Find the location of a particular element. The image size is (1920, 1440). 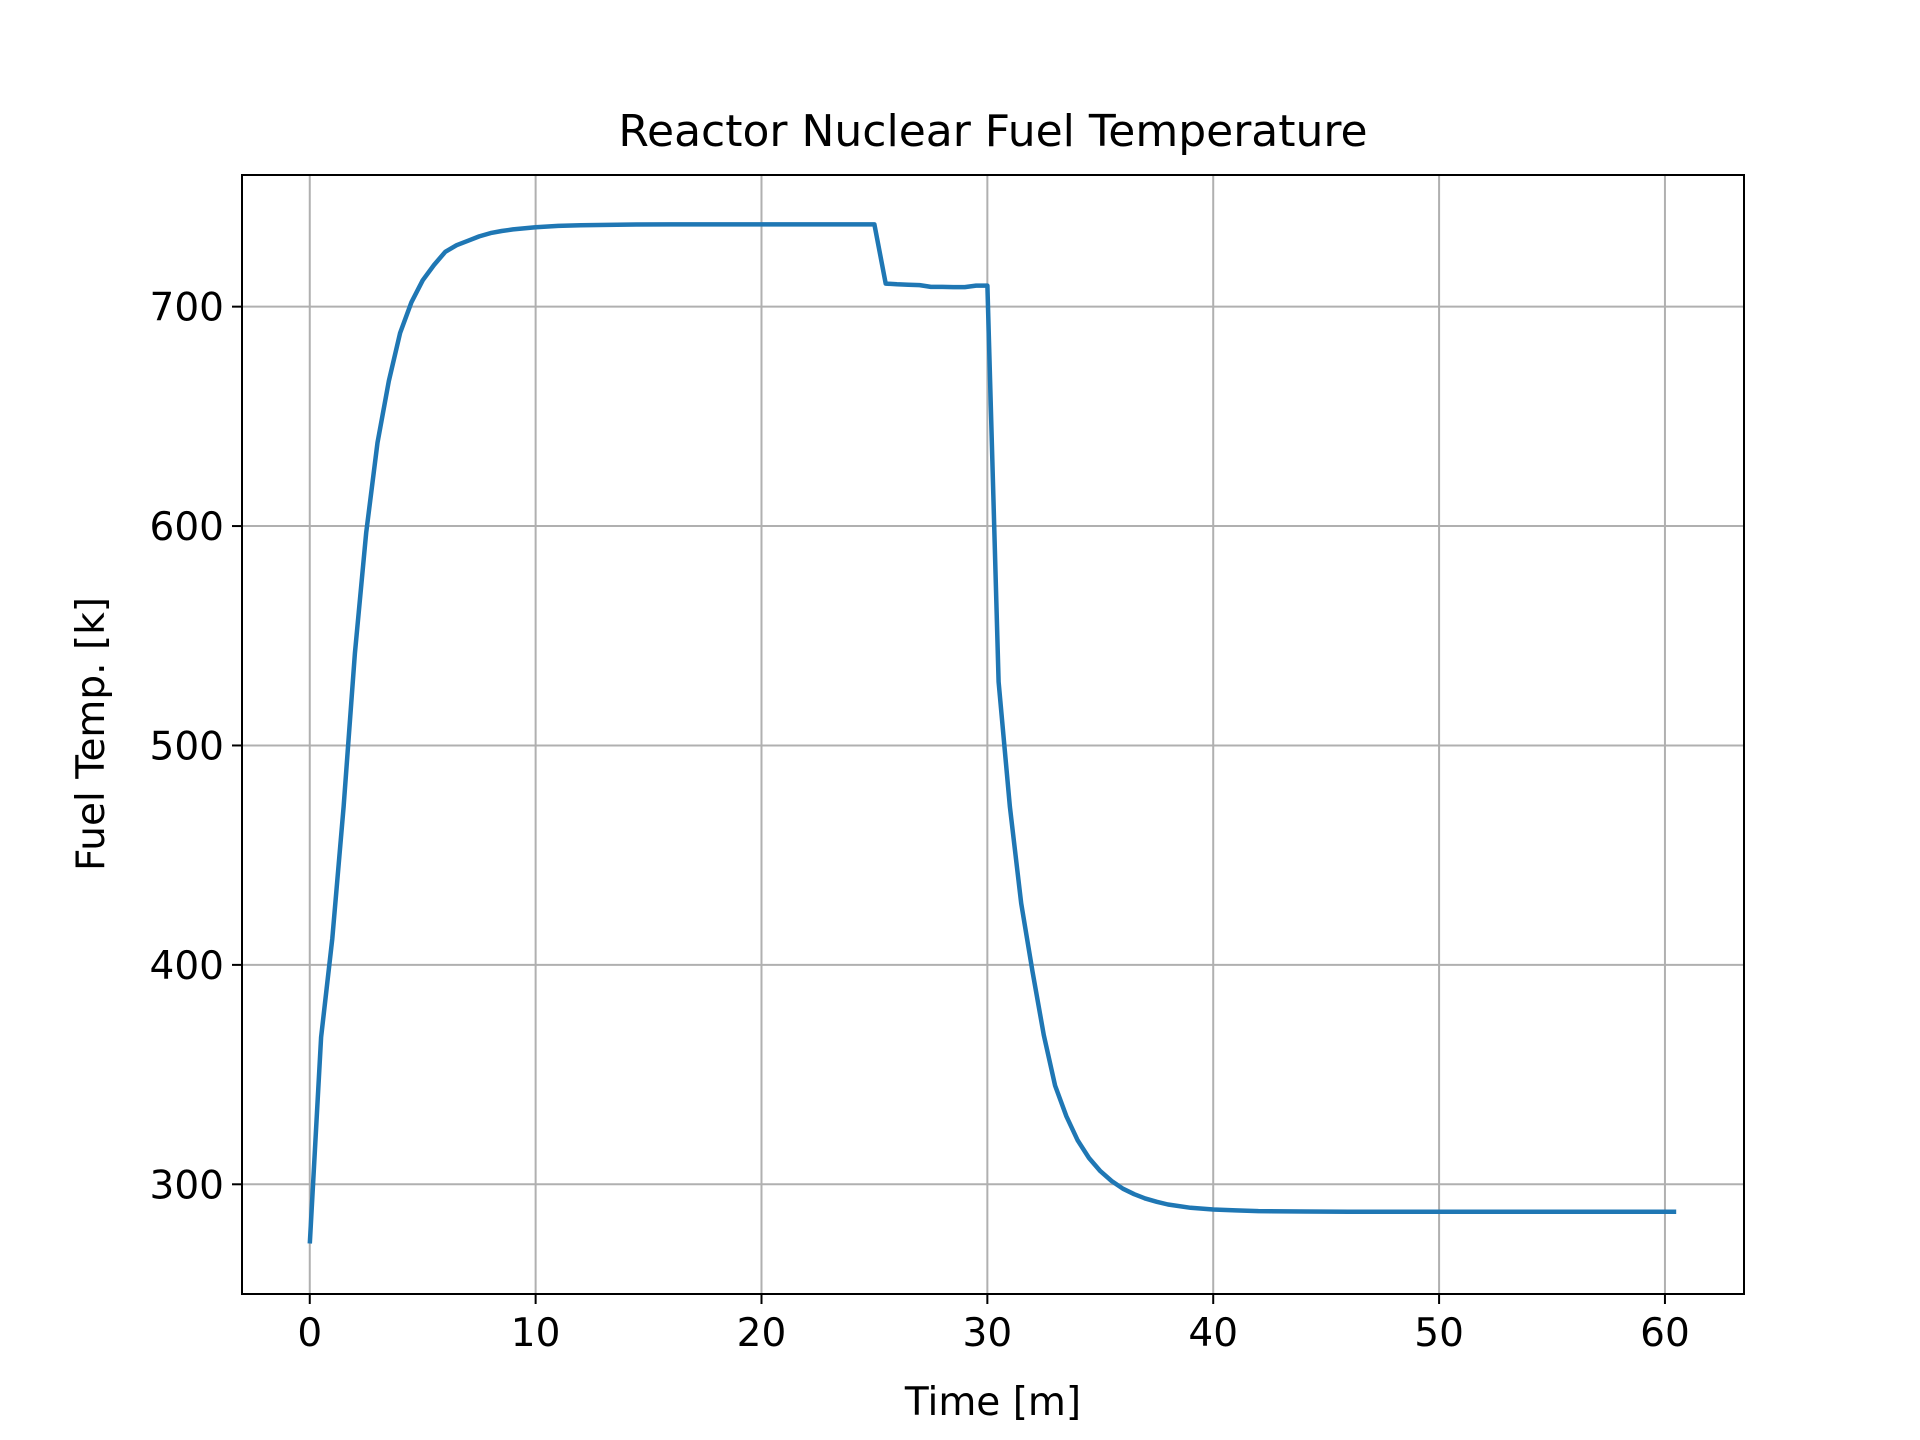

x-tick-label: 10 is located at coordinates (536, 1333).